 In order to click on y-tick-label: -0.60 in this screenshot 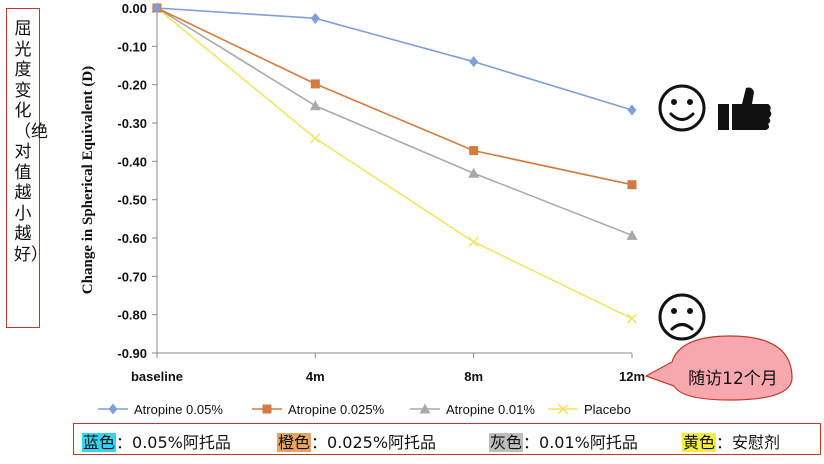, I will do `click(132, 238)`.